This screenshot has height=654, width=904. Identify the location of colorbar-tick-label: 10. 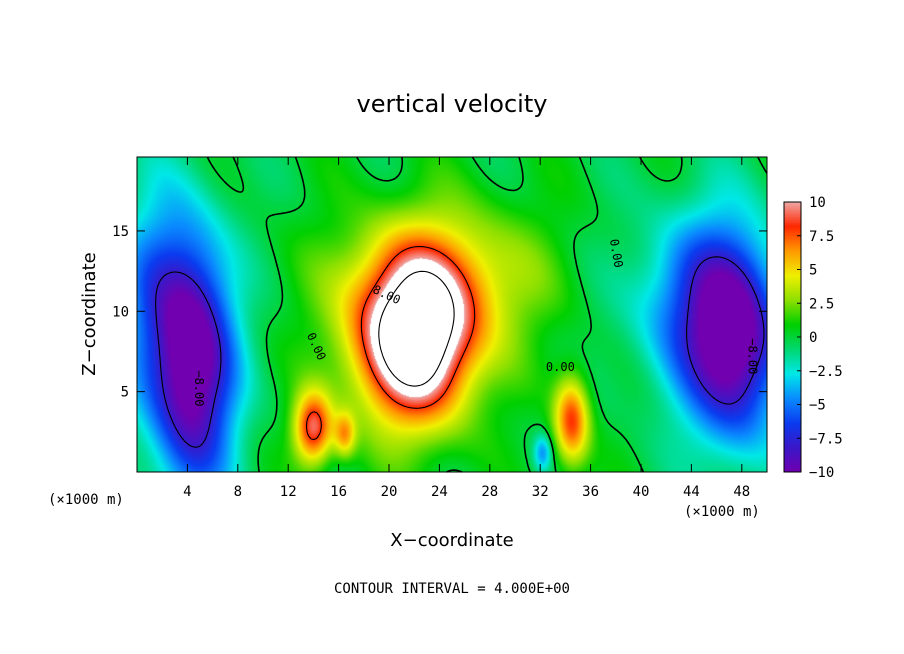
(817, 203).